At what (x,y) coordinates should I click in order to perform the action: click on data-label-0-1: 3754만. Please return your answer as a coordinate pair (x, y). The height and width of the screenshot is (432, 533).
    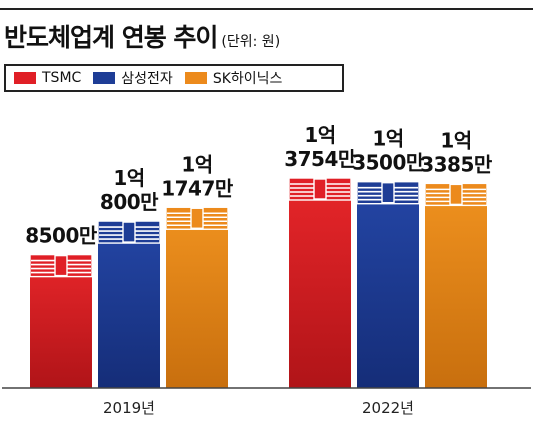
    Looking at the image, I should click on (320, 159).